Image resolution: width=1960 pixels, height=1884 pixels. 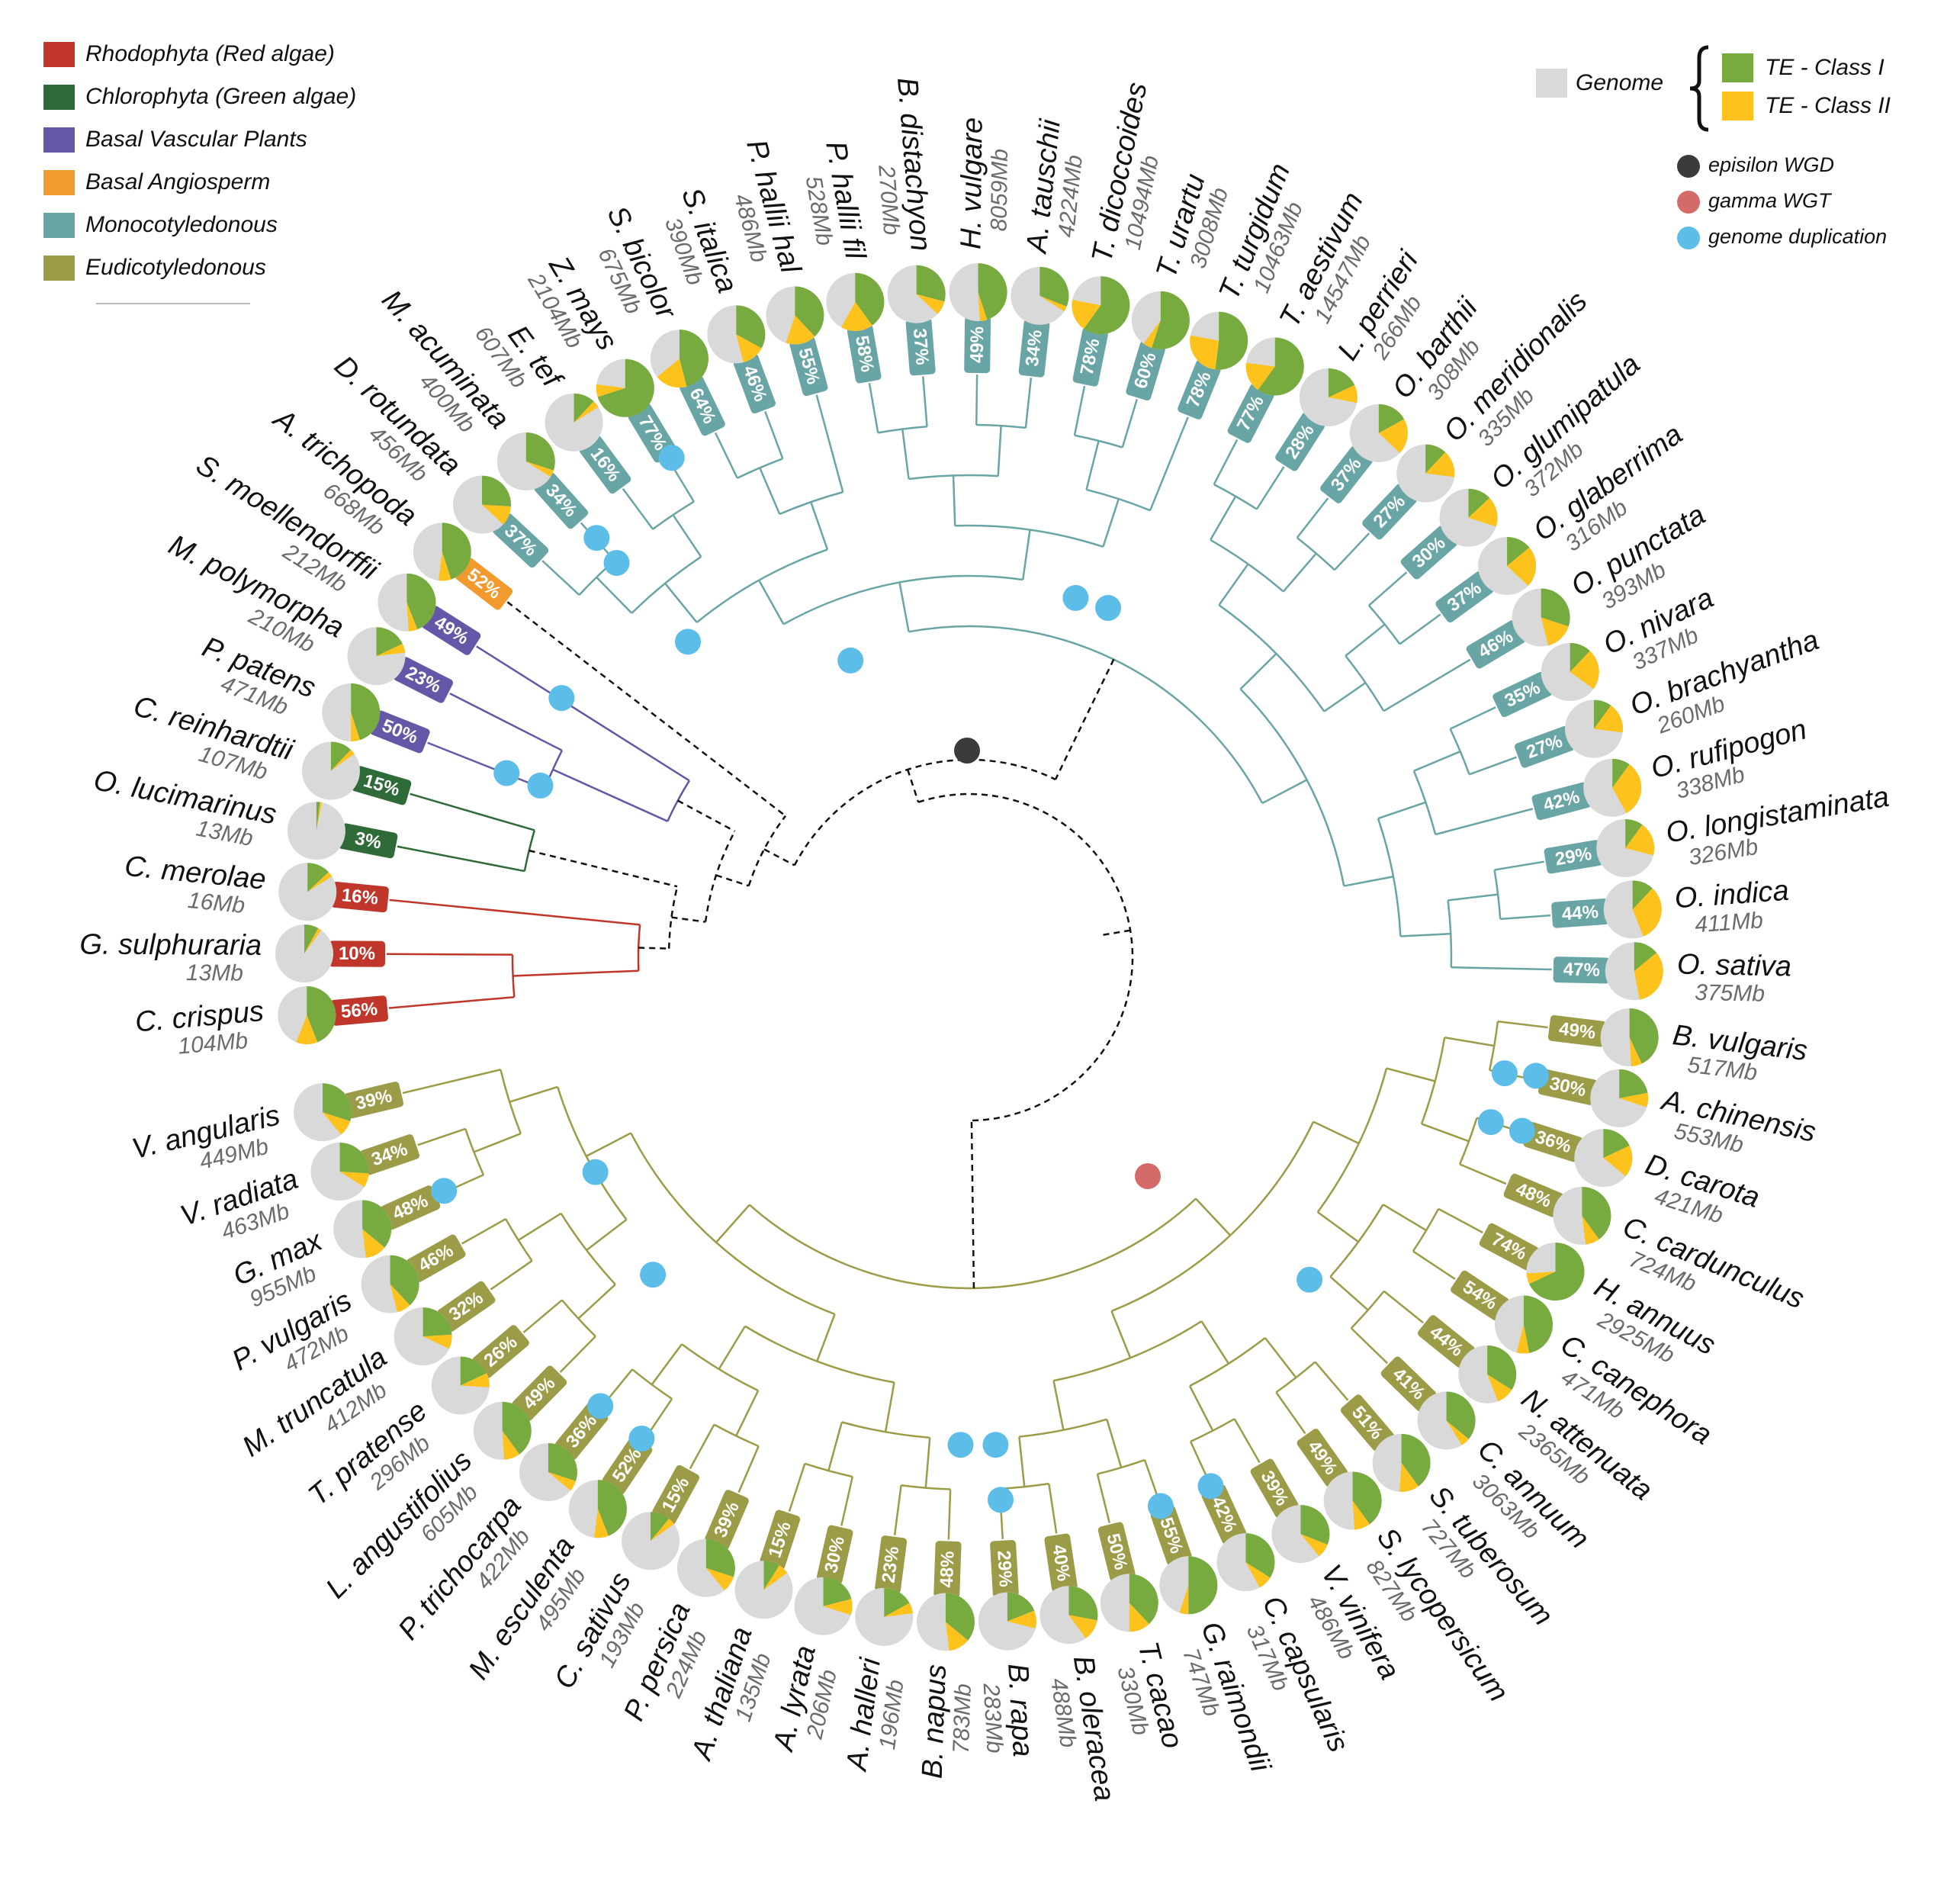 I want to click on te-box: 50%, so click(x=1116, y=1552).